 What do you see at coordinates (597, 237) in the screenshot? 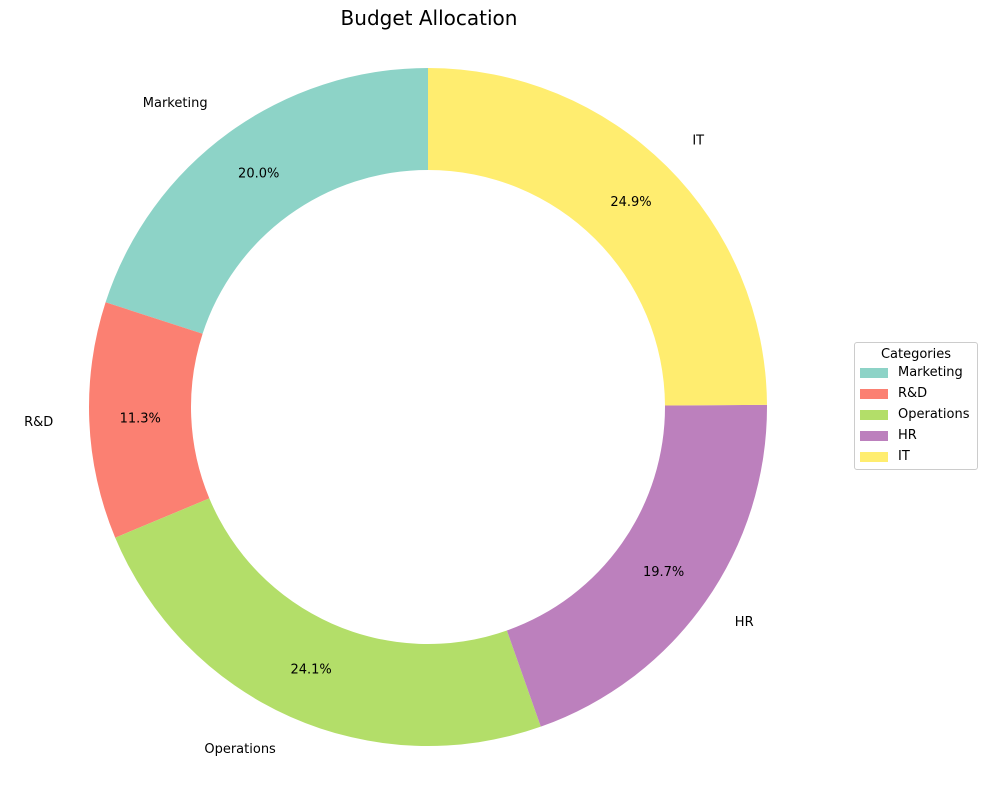
I see `slice-it` at bounding box center [597, 237].